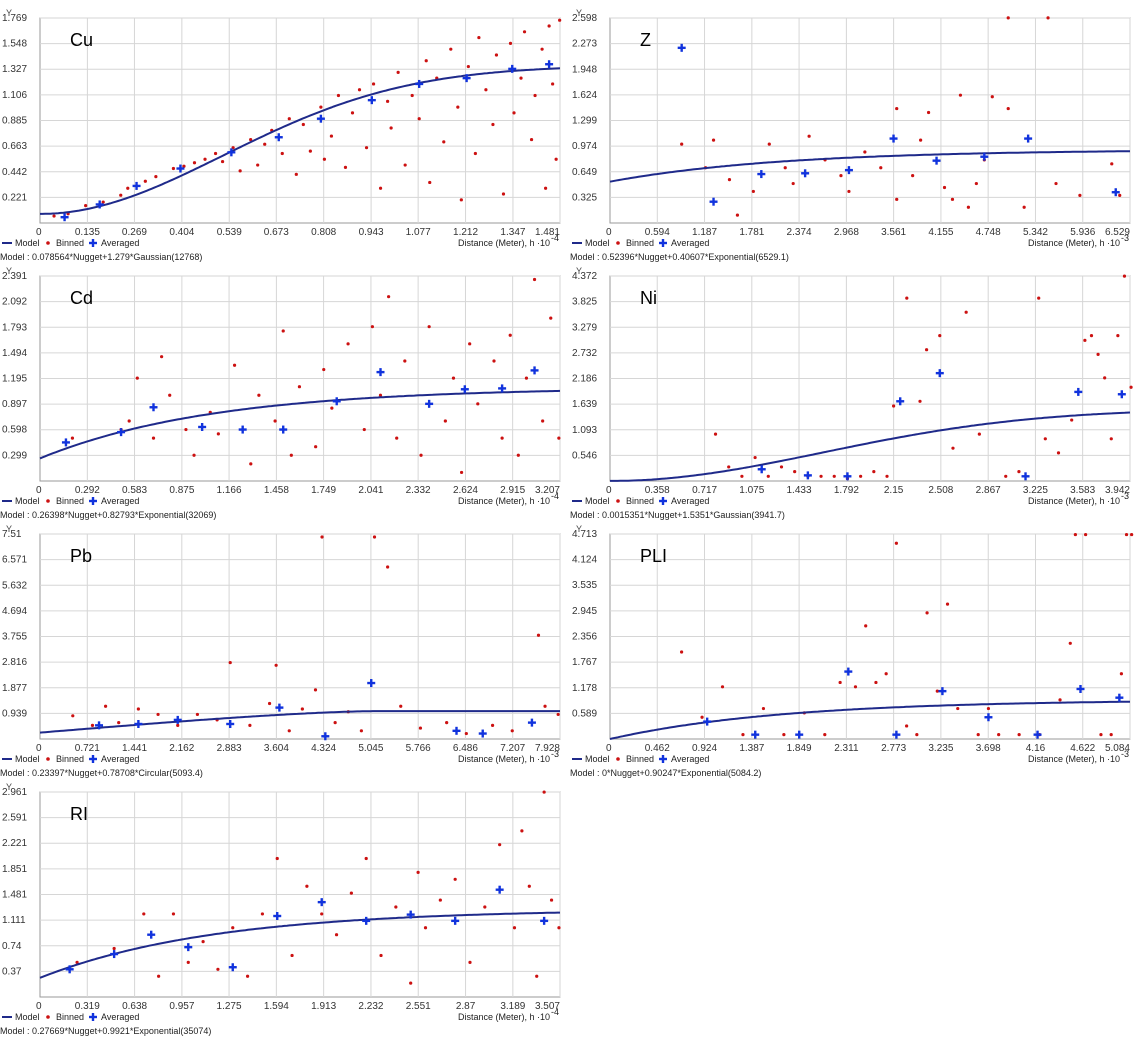 The width and height of the screenshot is (1137, 1042). What do you see at coordinates (418, 1006) in the screenshot?
I see `x-tick-label: 2.551` at bounding box center [418, 1006].